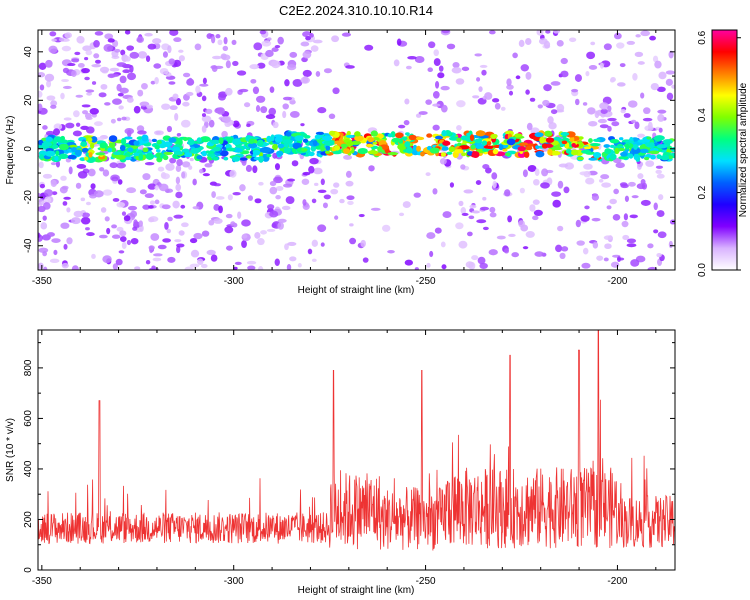 The width and height of the screenshot is (750, 600). What do you see at coordinates (702, 270) in the screenshot?
I see `colorbar-tick-label: 0.0` at bounding box center [702, 270].